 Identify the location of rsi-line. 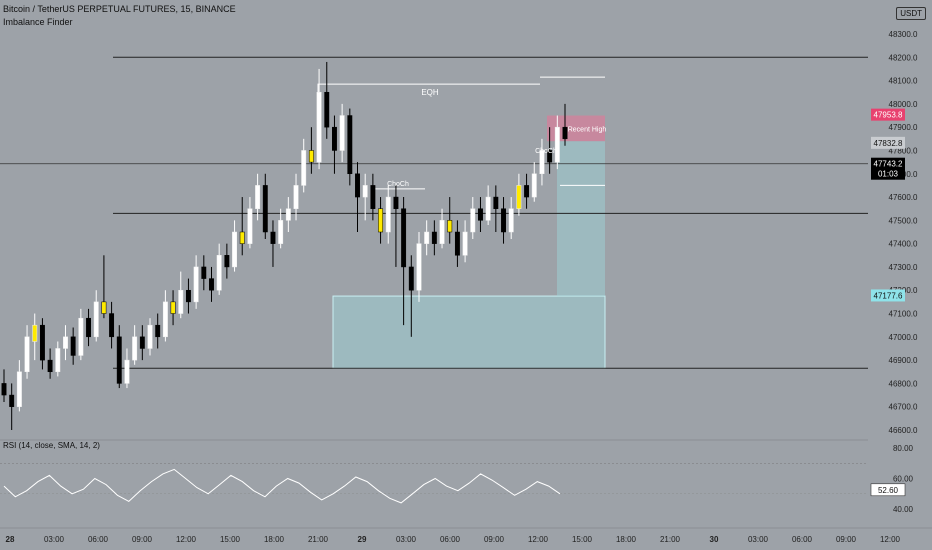
(282, 486).